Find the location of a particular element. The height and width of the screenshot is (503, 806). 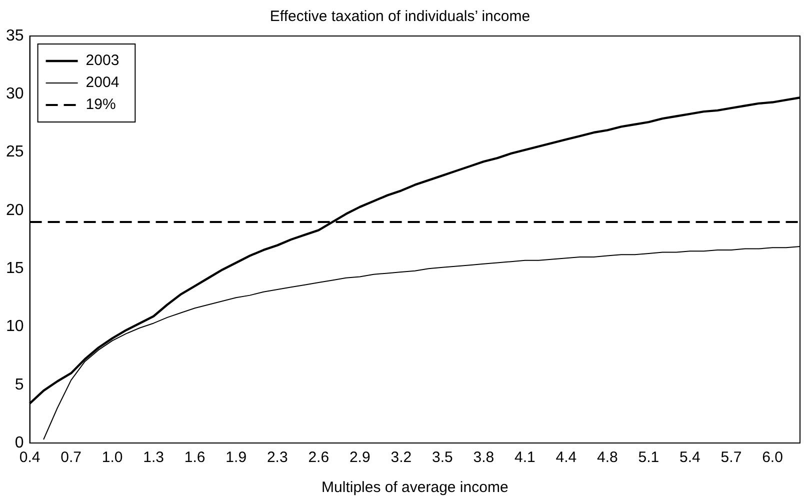

x-tick-label: 1.6 is located at coordinates (195, 457).